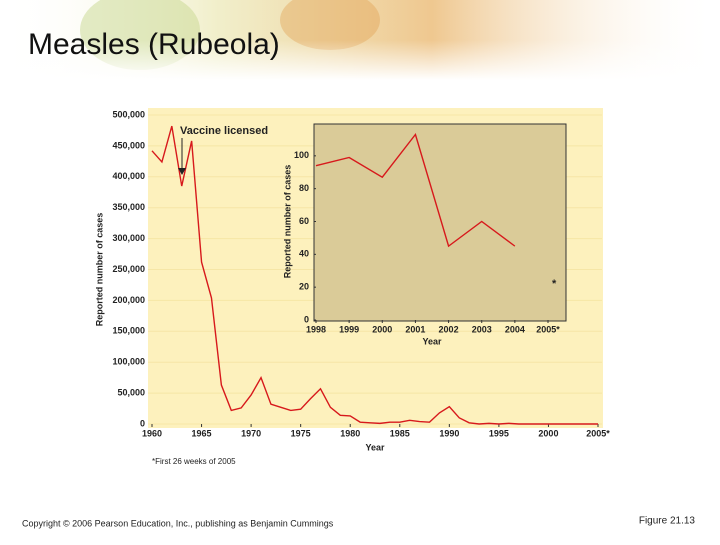  Describe the element at coordinates (128, 176) in the screenshot. I see `y-tick-label: 400,000` at that location.